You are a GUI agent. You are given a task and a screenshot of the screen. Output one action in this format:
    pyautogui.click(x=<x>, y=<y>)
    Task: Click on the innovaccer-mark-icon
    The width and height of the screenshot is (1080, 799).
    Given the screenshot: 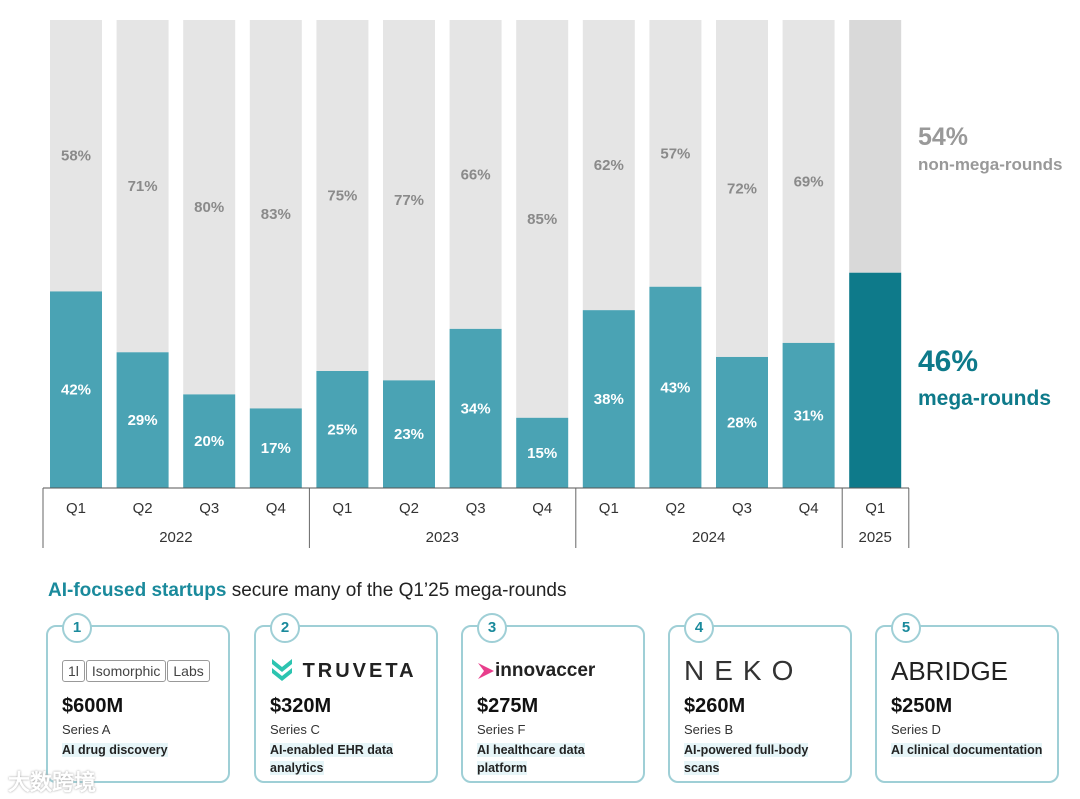 What is the action you would take?
    pyautogui.click(x=486, y=671)
    